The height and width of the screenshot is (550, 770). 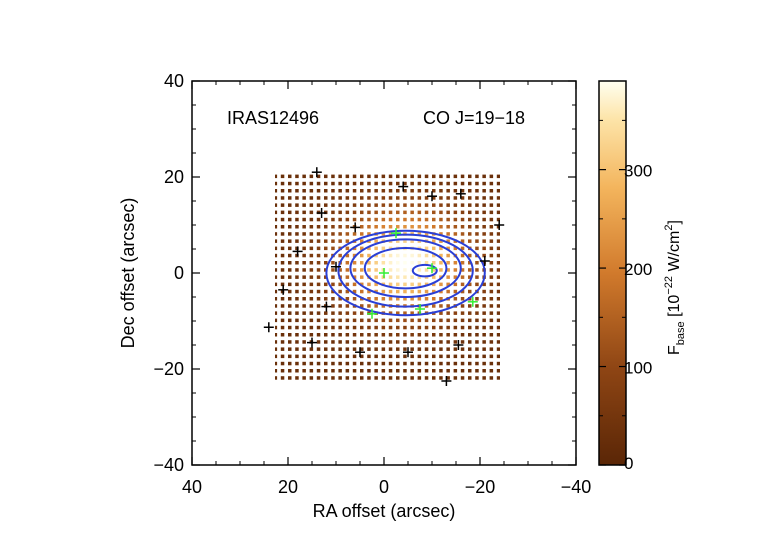 What do you see at coordinates (675, 287) in the screenshot?
I see `colorbar-title: Fbase [10−22 W/cm2]` at bounding box center [675, 287].